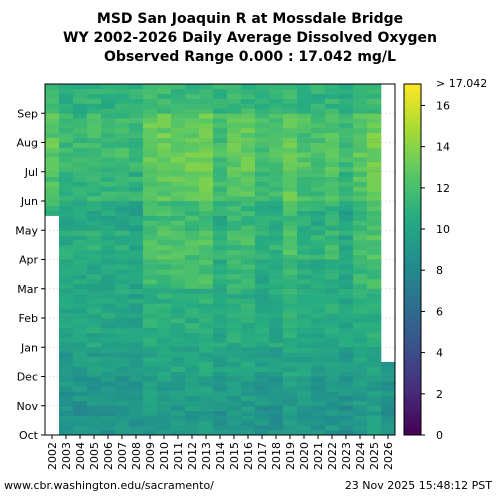 The width and height of the screenshot is (500, 500). Describe the element at coordinates (28, 406) in the screenshot. I see `y-tick-label-nov: Nov` at that location.